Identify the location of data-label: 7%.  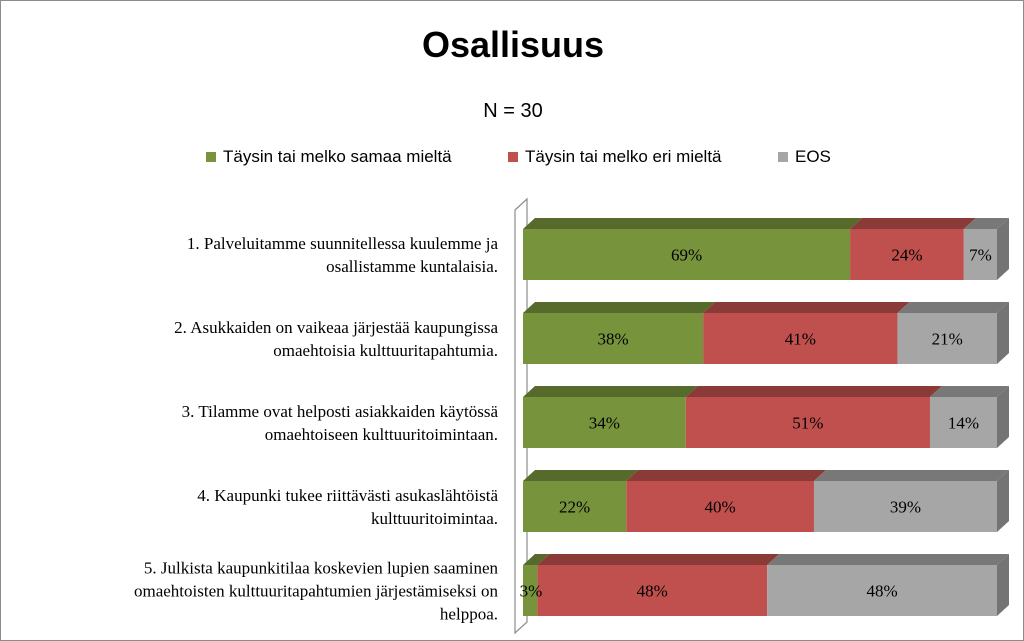
(980, 255).